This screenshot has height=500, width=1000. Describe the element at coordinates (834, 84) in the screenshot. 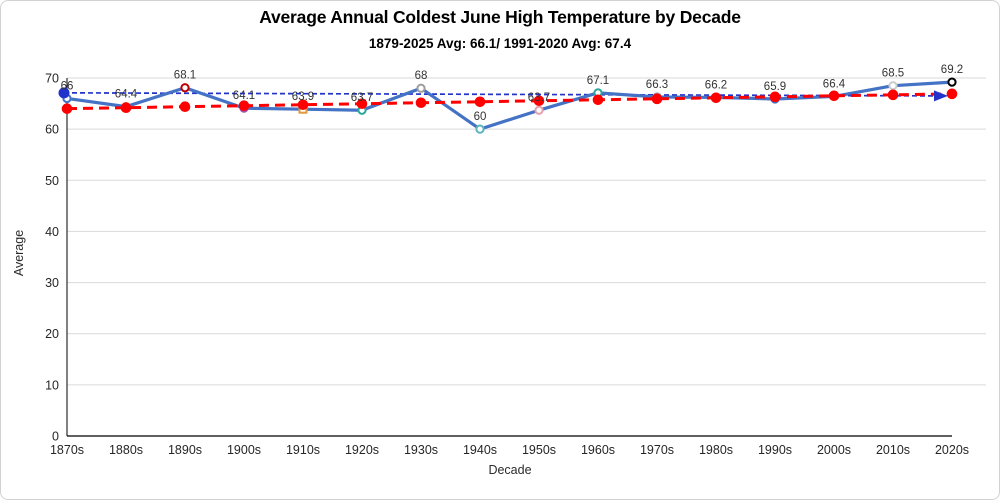

I see `data-label: 66.4` at that location.